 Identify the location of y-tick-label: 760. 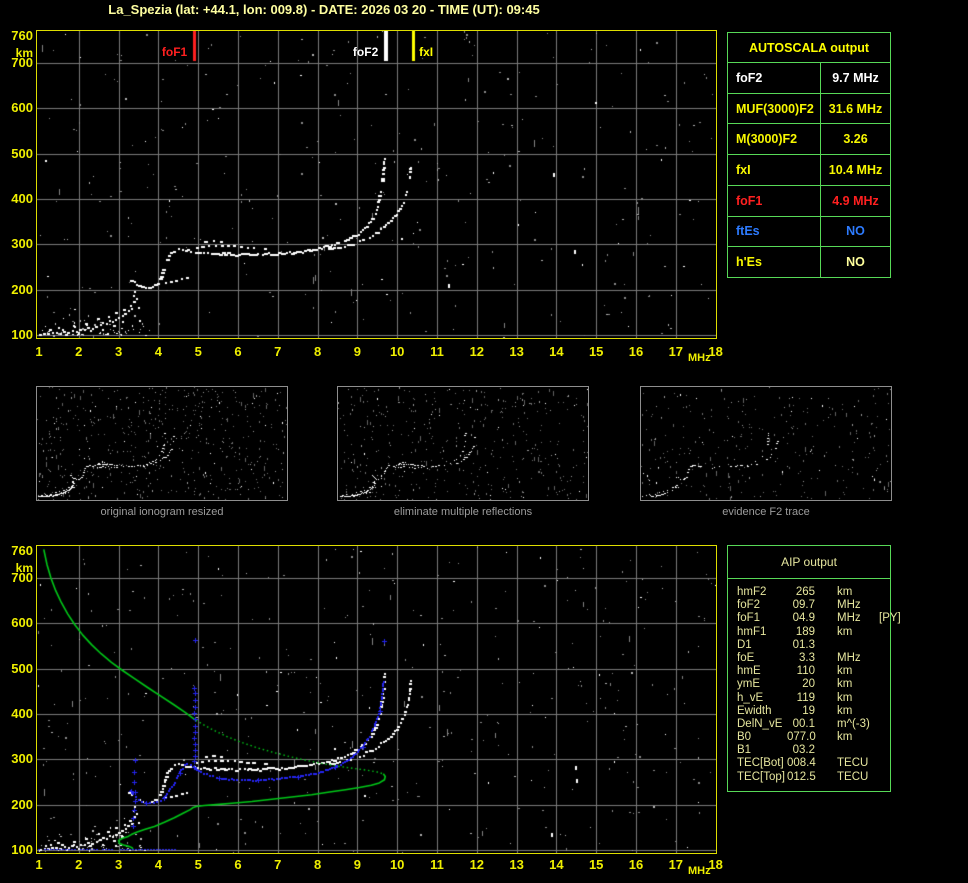
(22, 35).